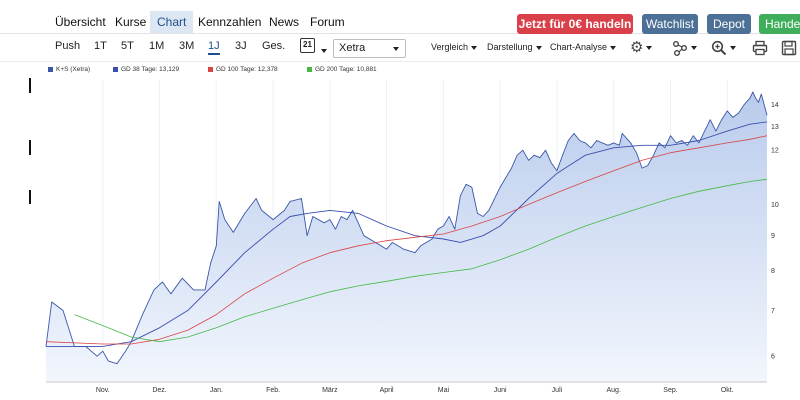 Image resolution: width=800 pixels, height=400 pixels. What do you see at coordinates (760, 48) in the screenshot?
I see `print-icon` at bounding box center [760, 48].